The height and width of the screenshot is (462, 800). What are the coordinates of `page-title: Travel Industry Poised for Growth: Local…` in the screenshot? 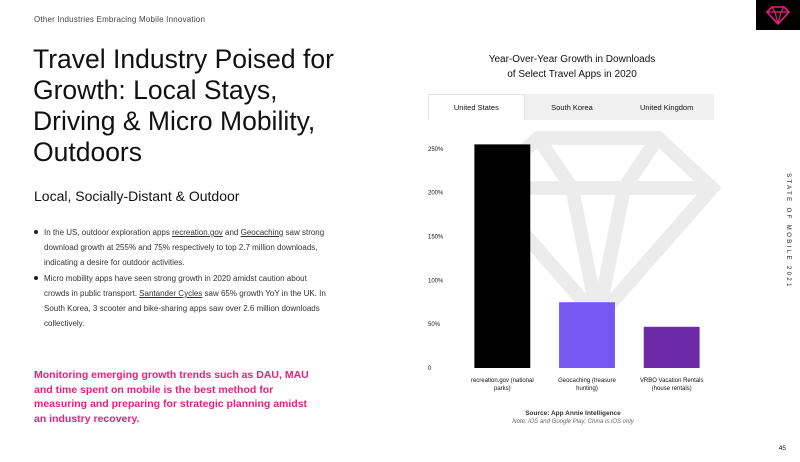 It's located at (183, 105).